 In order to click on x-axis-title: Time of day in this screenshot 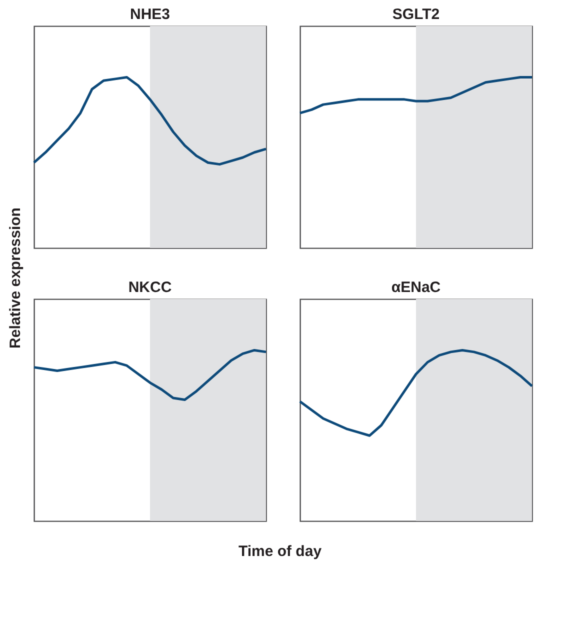, I will do `click(280, 551)`.